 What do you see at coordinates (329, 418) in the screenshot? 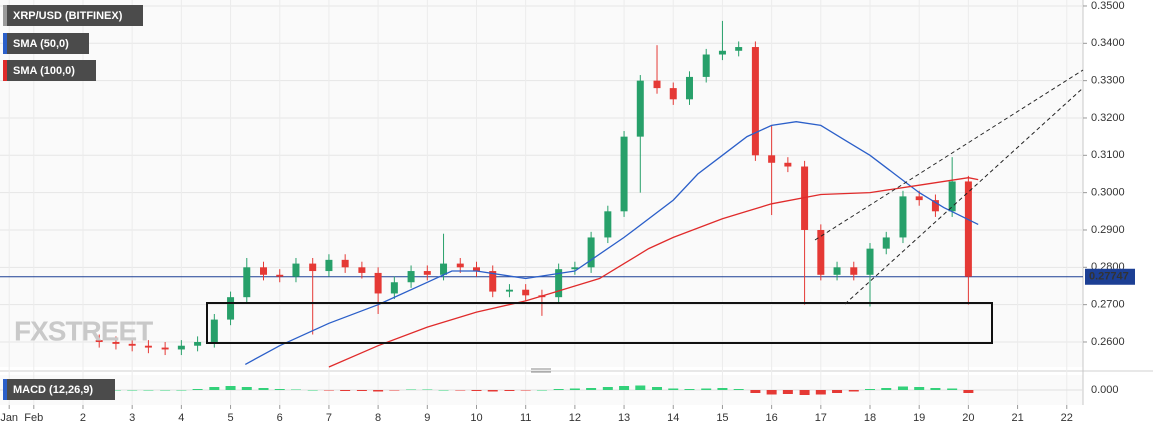
I see `x-tick-label: 7` at bounding box center [329, 418].